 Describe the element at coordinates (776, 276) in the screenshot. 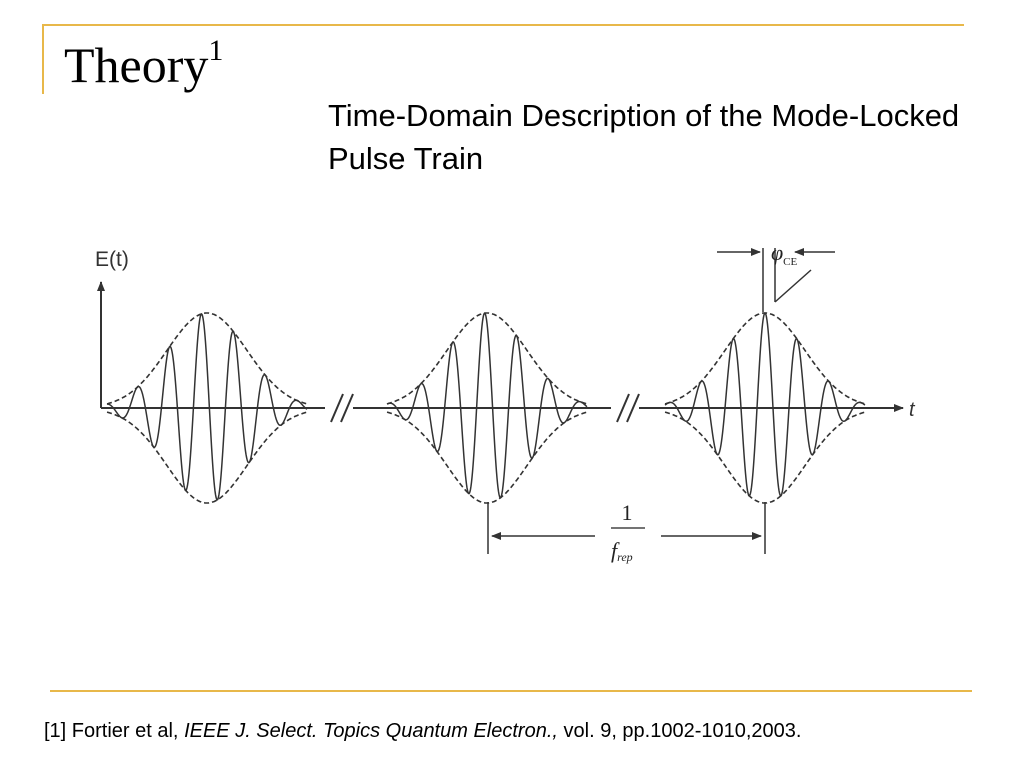

I see `phase-offset-marker: φCE` at that location.